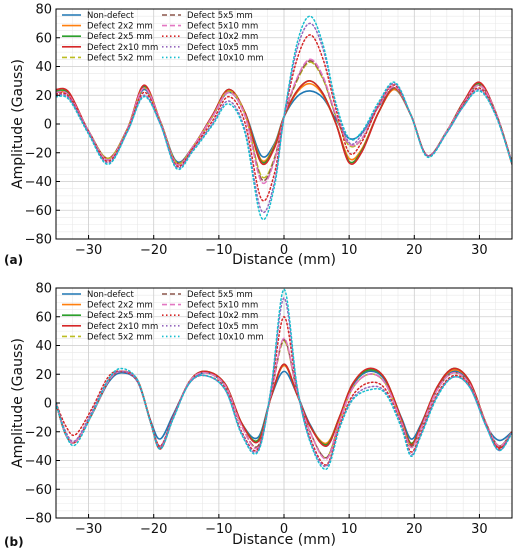 This screenshot has height=550, width=517. I want to click on panel-label: (b), so click(14, 542).